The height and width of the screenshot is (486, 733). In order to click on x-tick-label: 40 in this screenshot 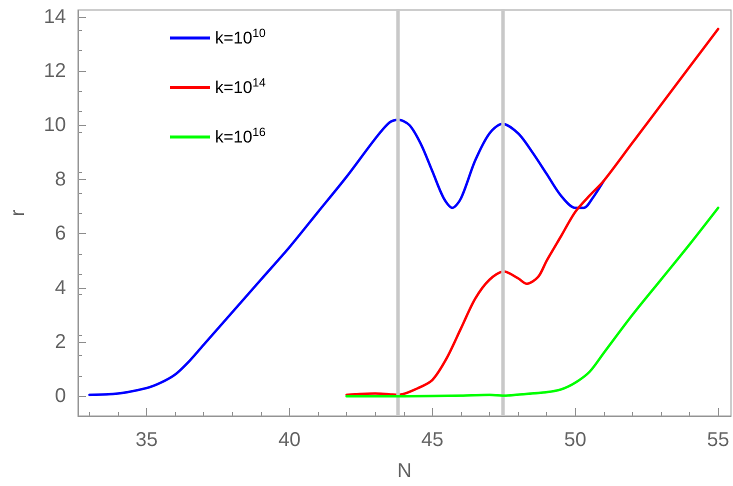, I will do `click(289, 440)`.